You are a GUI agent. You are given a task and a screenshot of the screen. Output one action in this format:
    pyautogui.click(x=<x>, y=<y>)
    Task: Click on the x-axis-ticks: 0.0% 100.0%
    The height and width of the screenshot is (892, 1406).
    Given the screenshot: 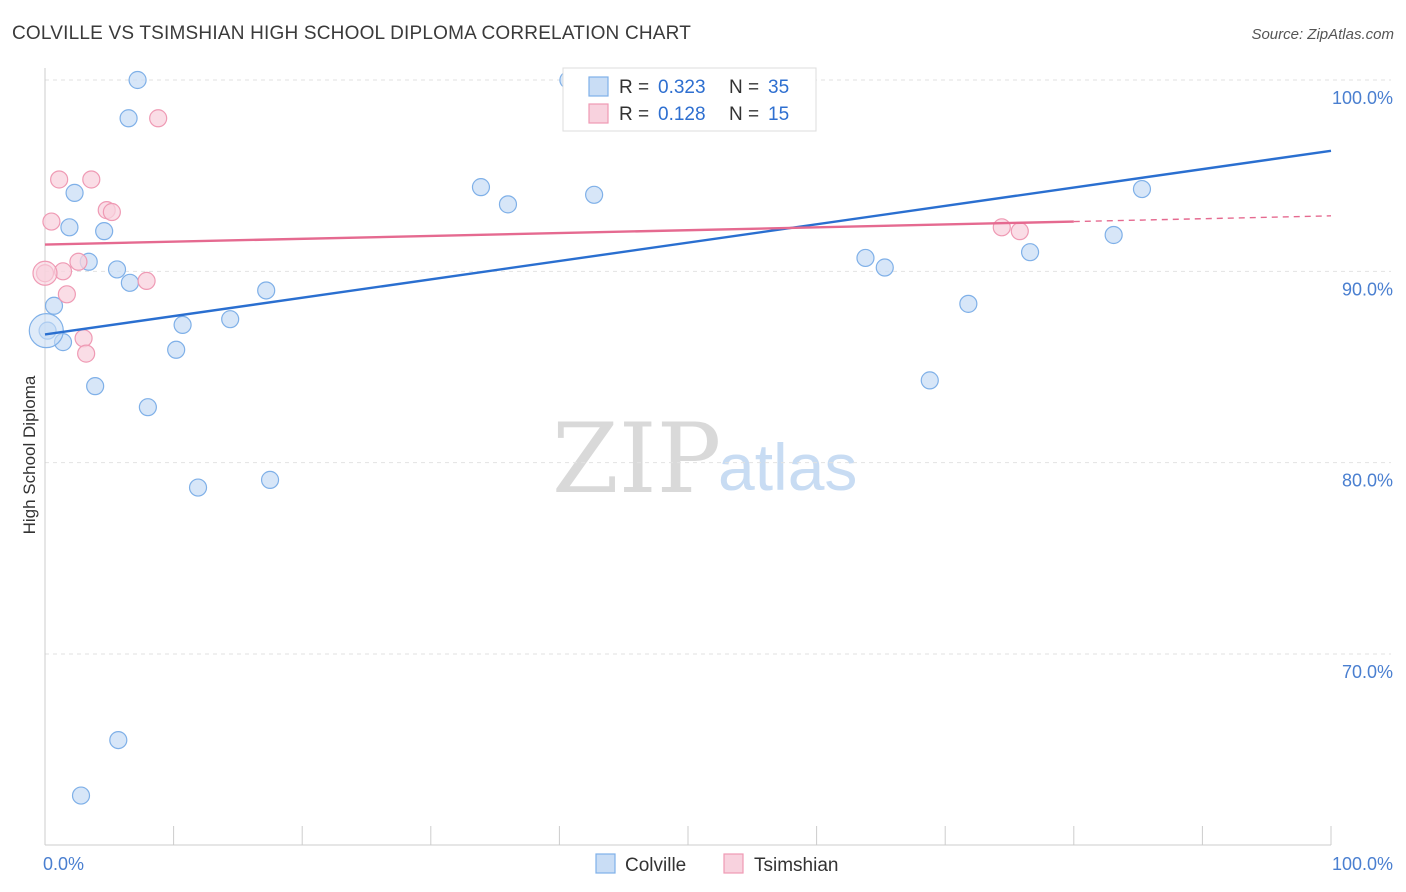 What is the action you would take?
    pyautogui.click(x=718, y=864)
    